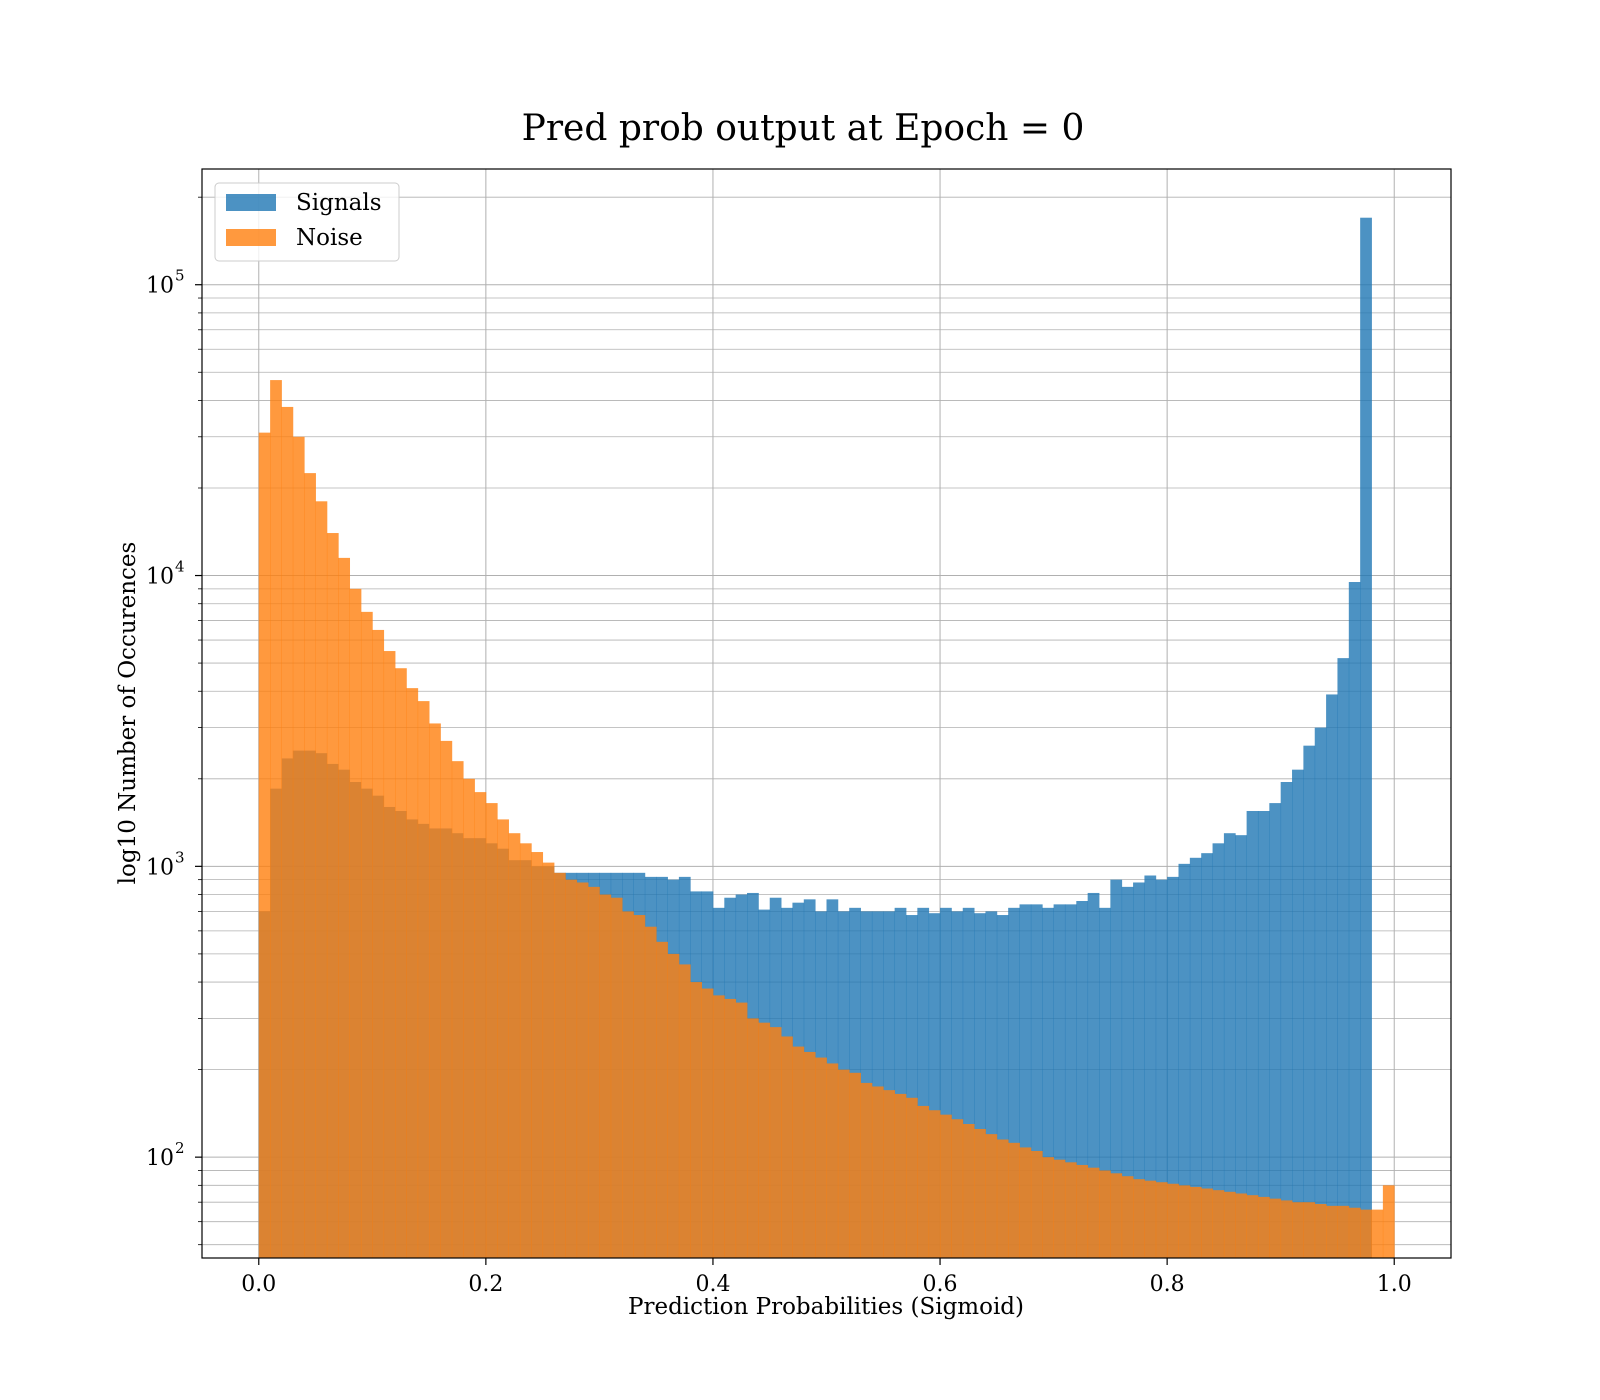  Describe the element at coordinates (180, 857) in the screenshot. I see `y-tick-exponent: 3` at that location.